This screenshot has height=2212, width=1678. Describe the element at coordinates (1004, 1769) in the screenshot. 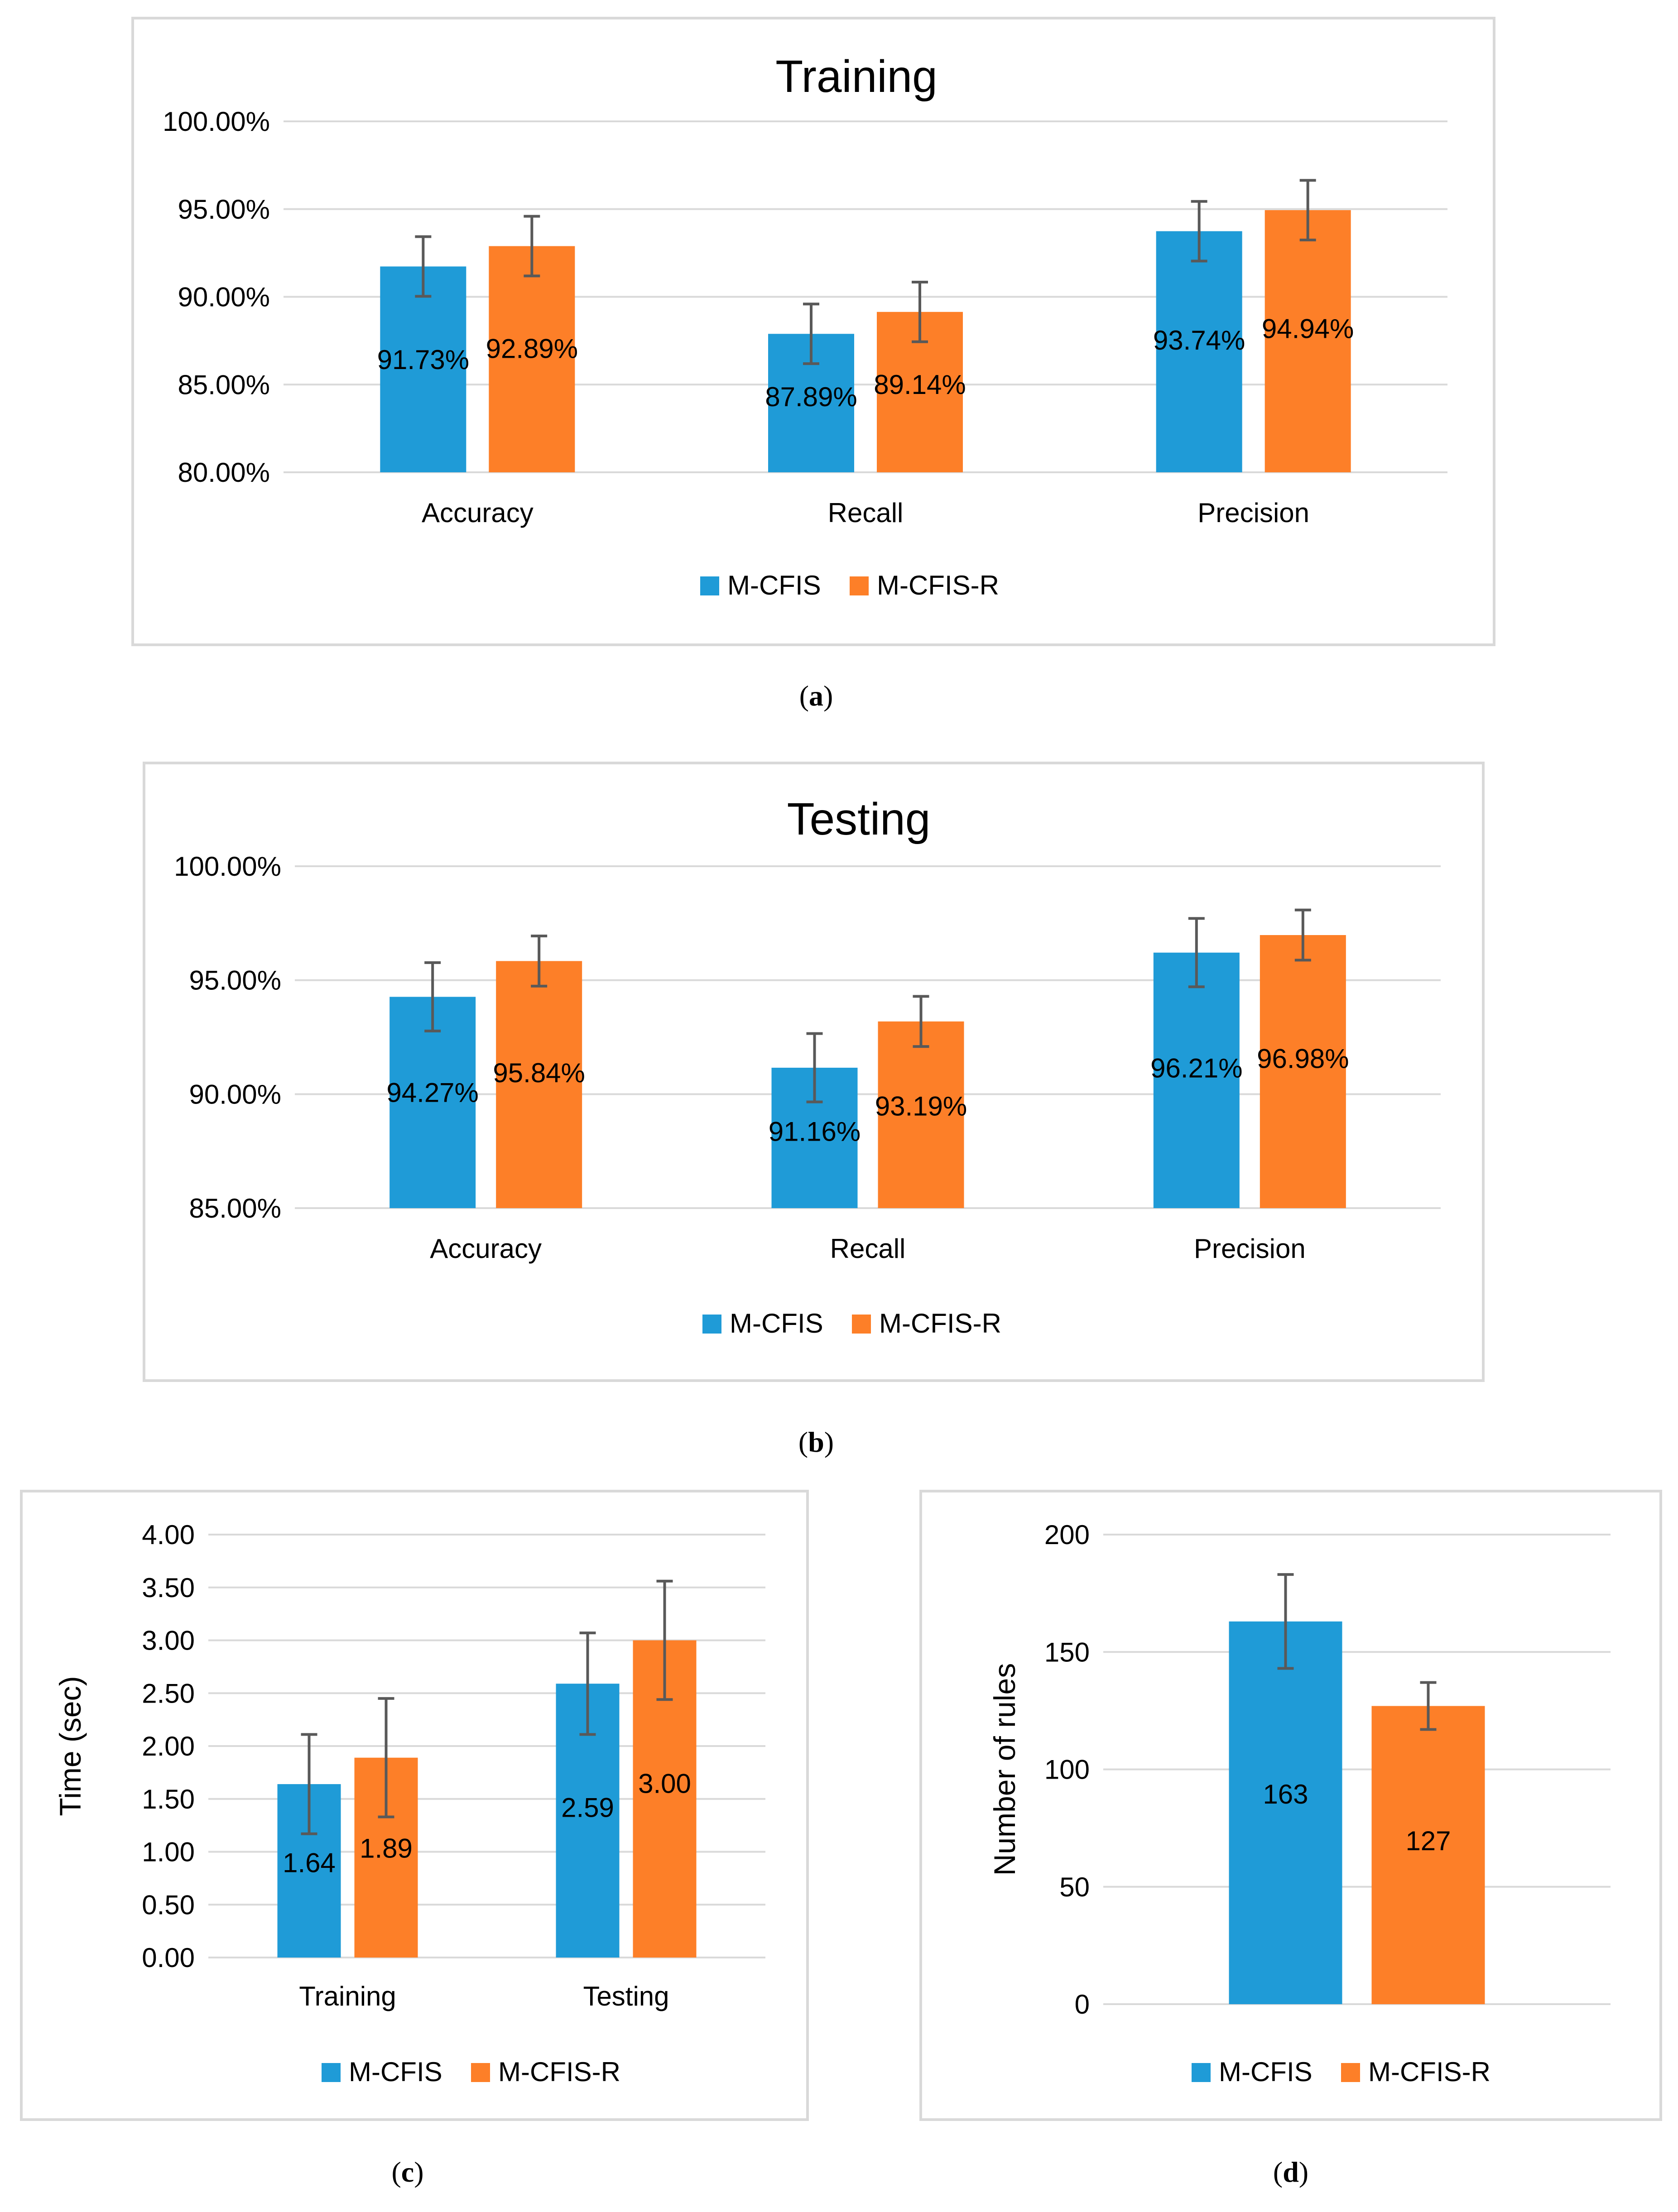

I see `y-axis-label: Number of rules` at that location.